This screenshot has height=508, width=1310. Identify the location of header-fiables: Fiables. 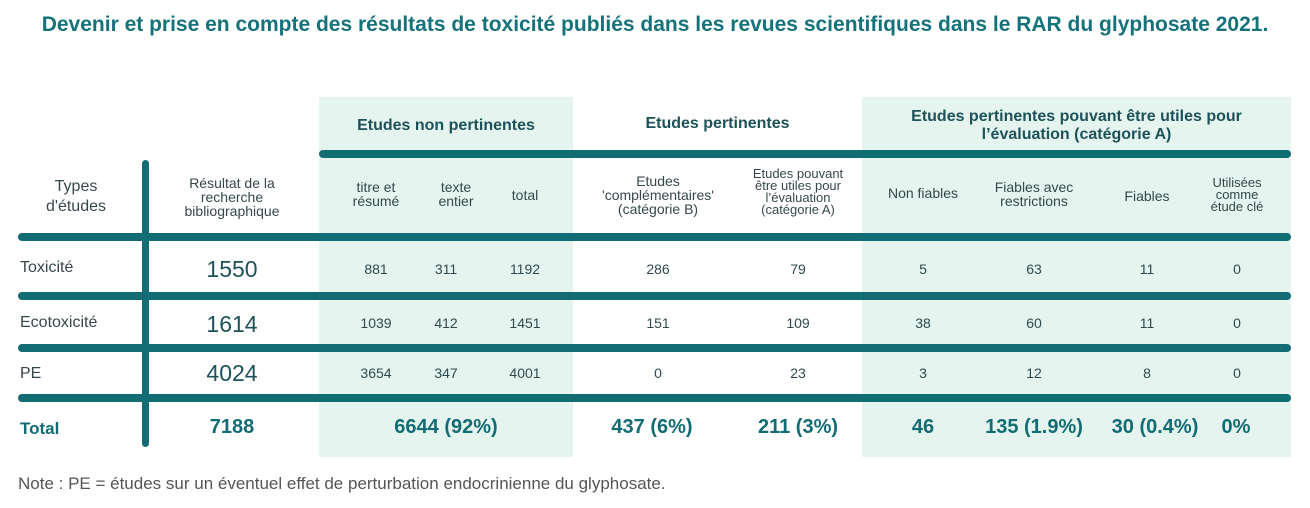
(1147, 196).